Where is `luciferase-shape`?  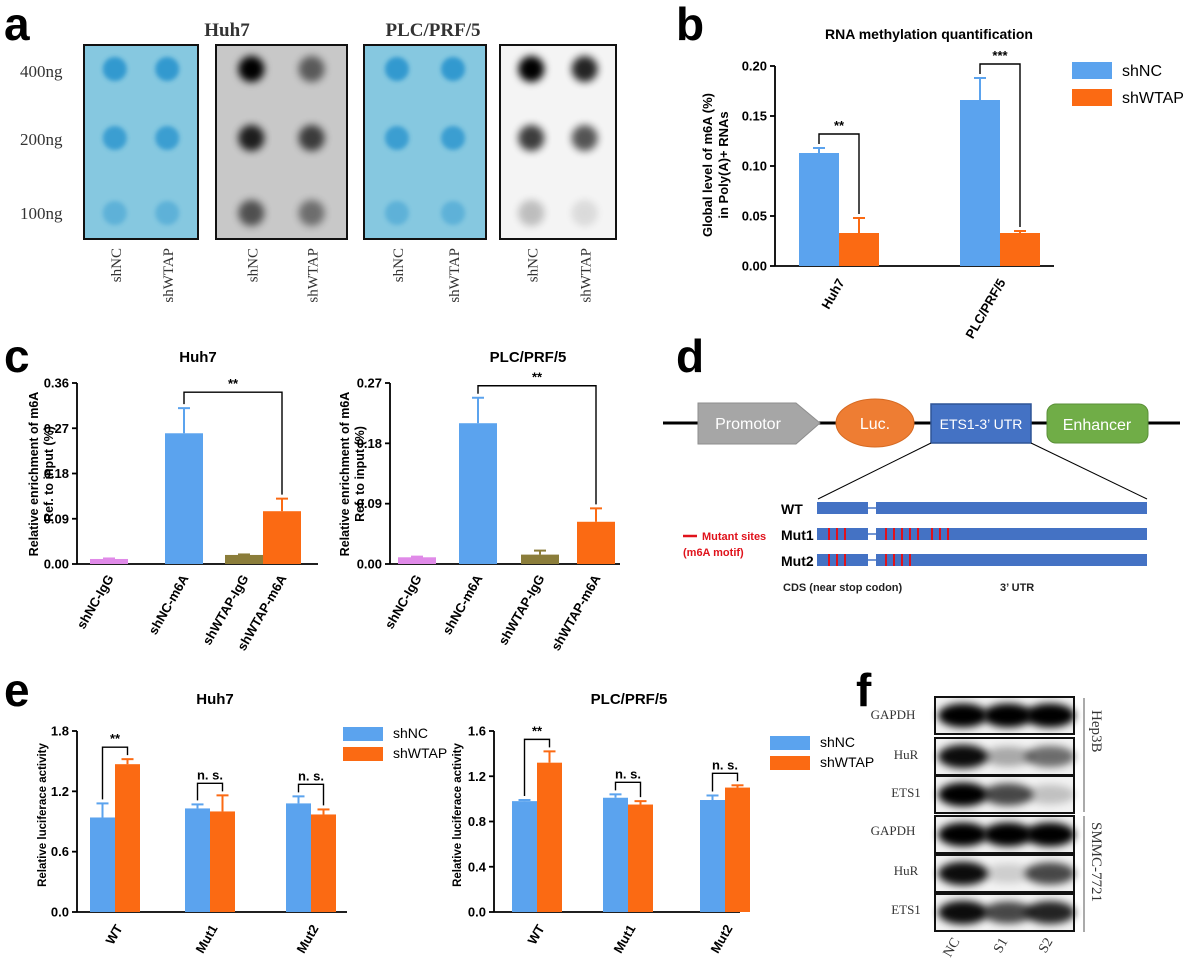 luciferase-shape is located at coordinates (875, 423).